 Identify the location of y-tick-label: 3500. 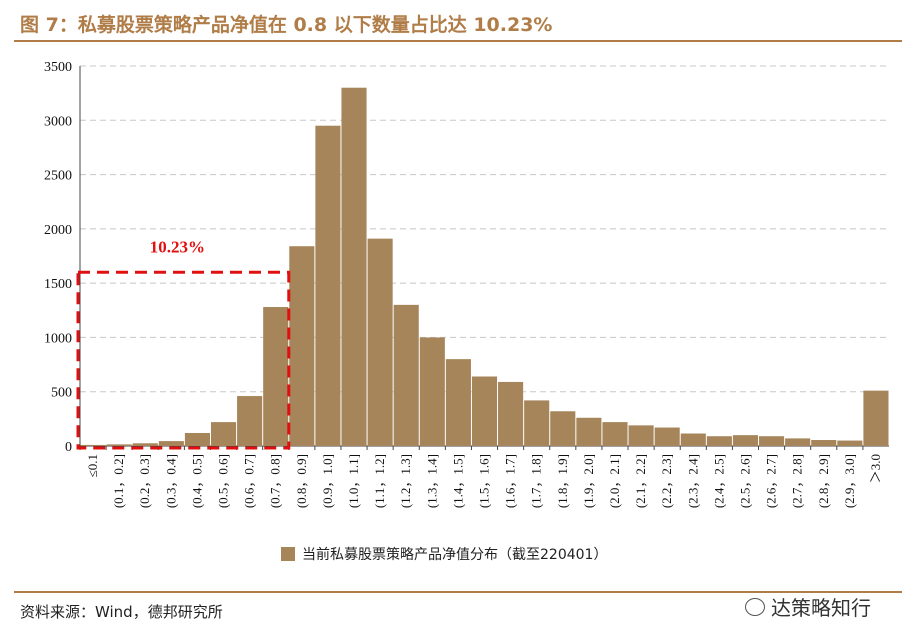
(58, 67).